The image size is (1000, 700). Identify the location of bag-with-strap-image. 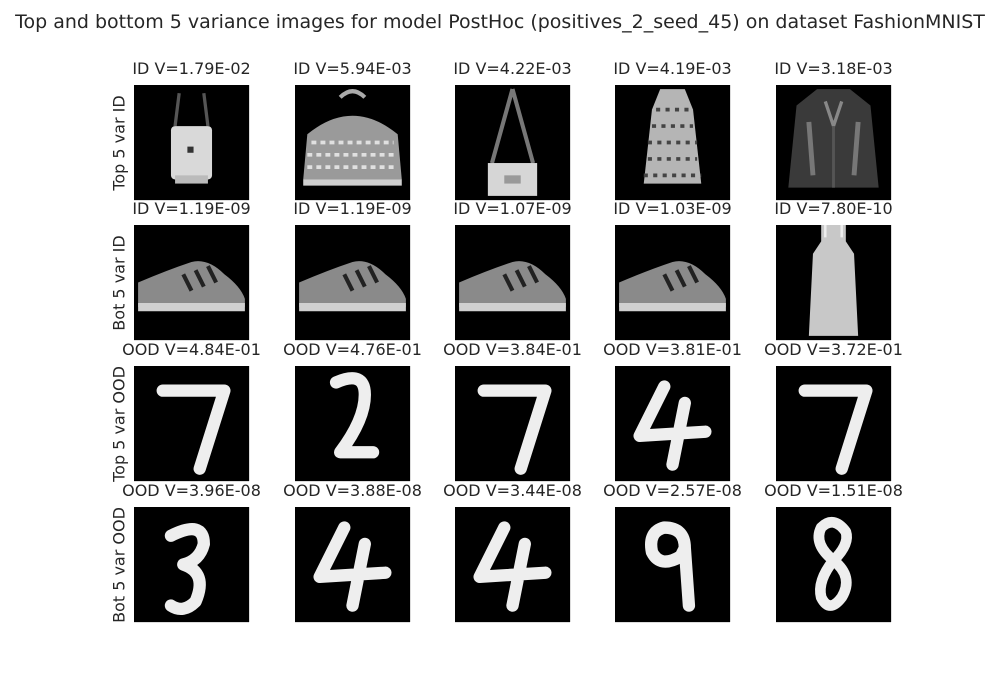
(191, 138).